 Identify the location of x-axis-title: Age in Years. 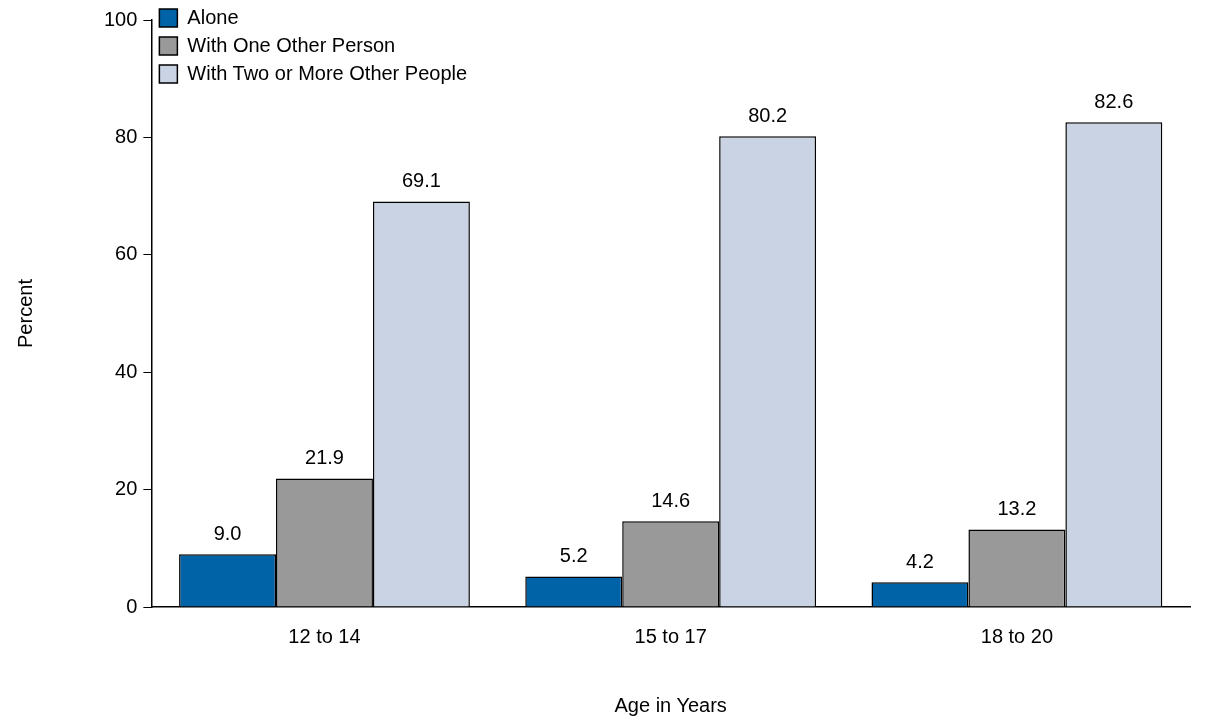
(670, 704).